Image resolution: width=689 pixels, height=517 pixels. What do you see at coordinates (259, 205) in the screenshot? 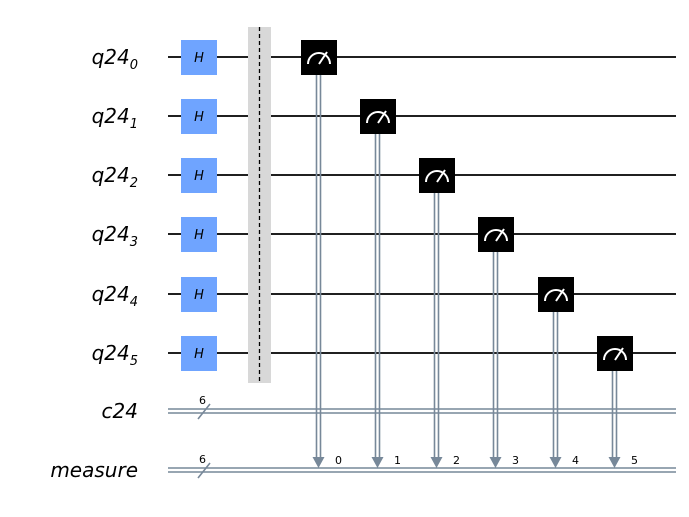
I see `barrier` at bounding box center [259, 205].